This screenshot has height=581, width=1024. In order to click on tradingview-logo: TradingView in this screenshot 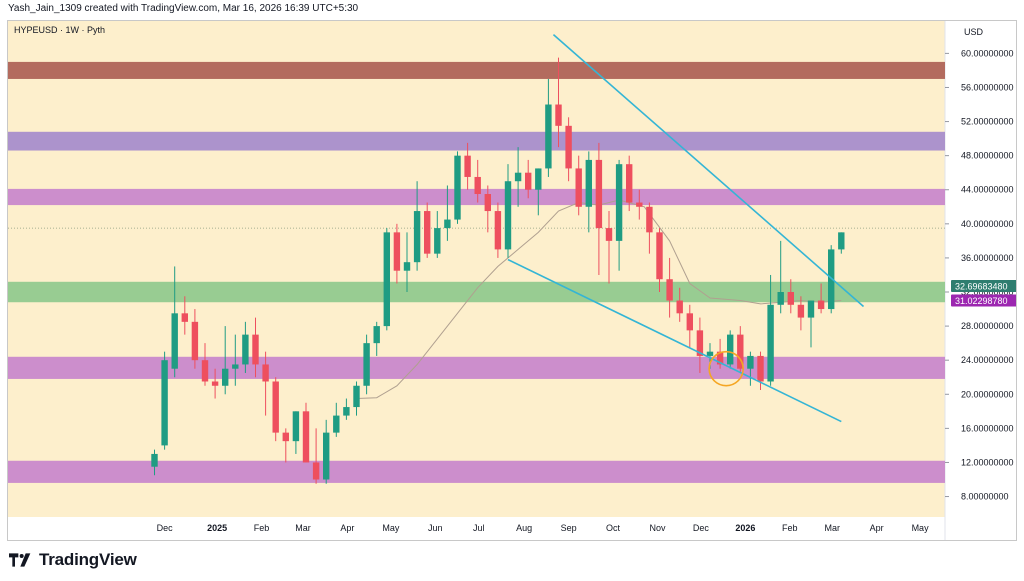, I will do `click(73, 560)`.